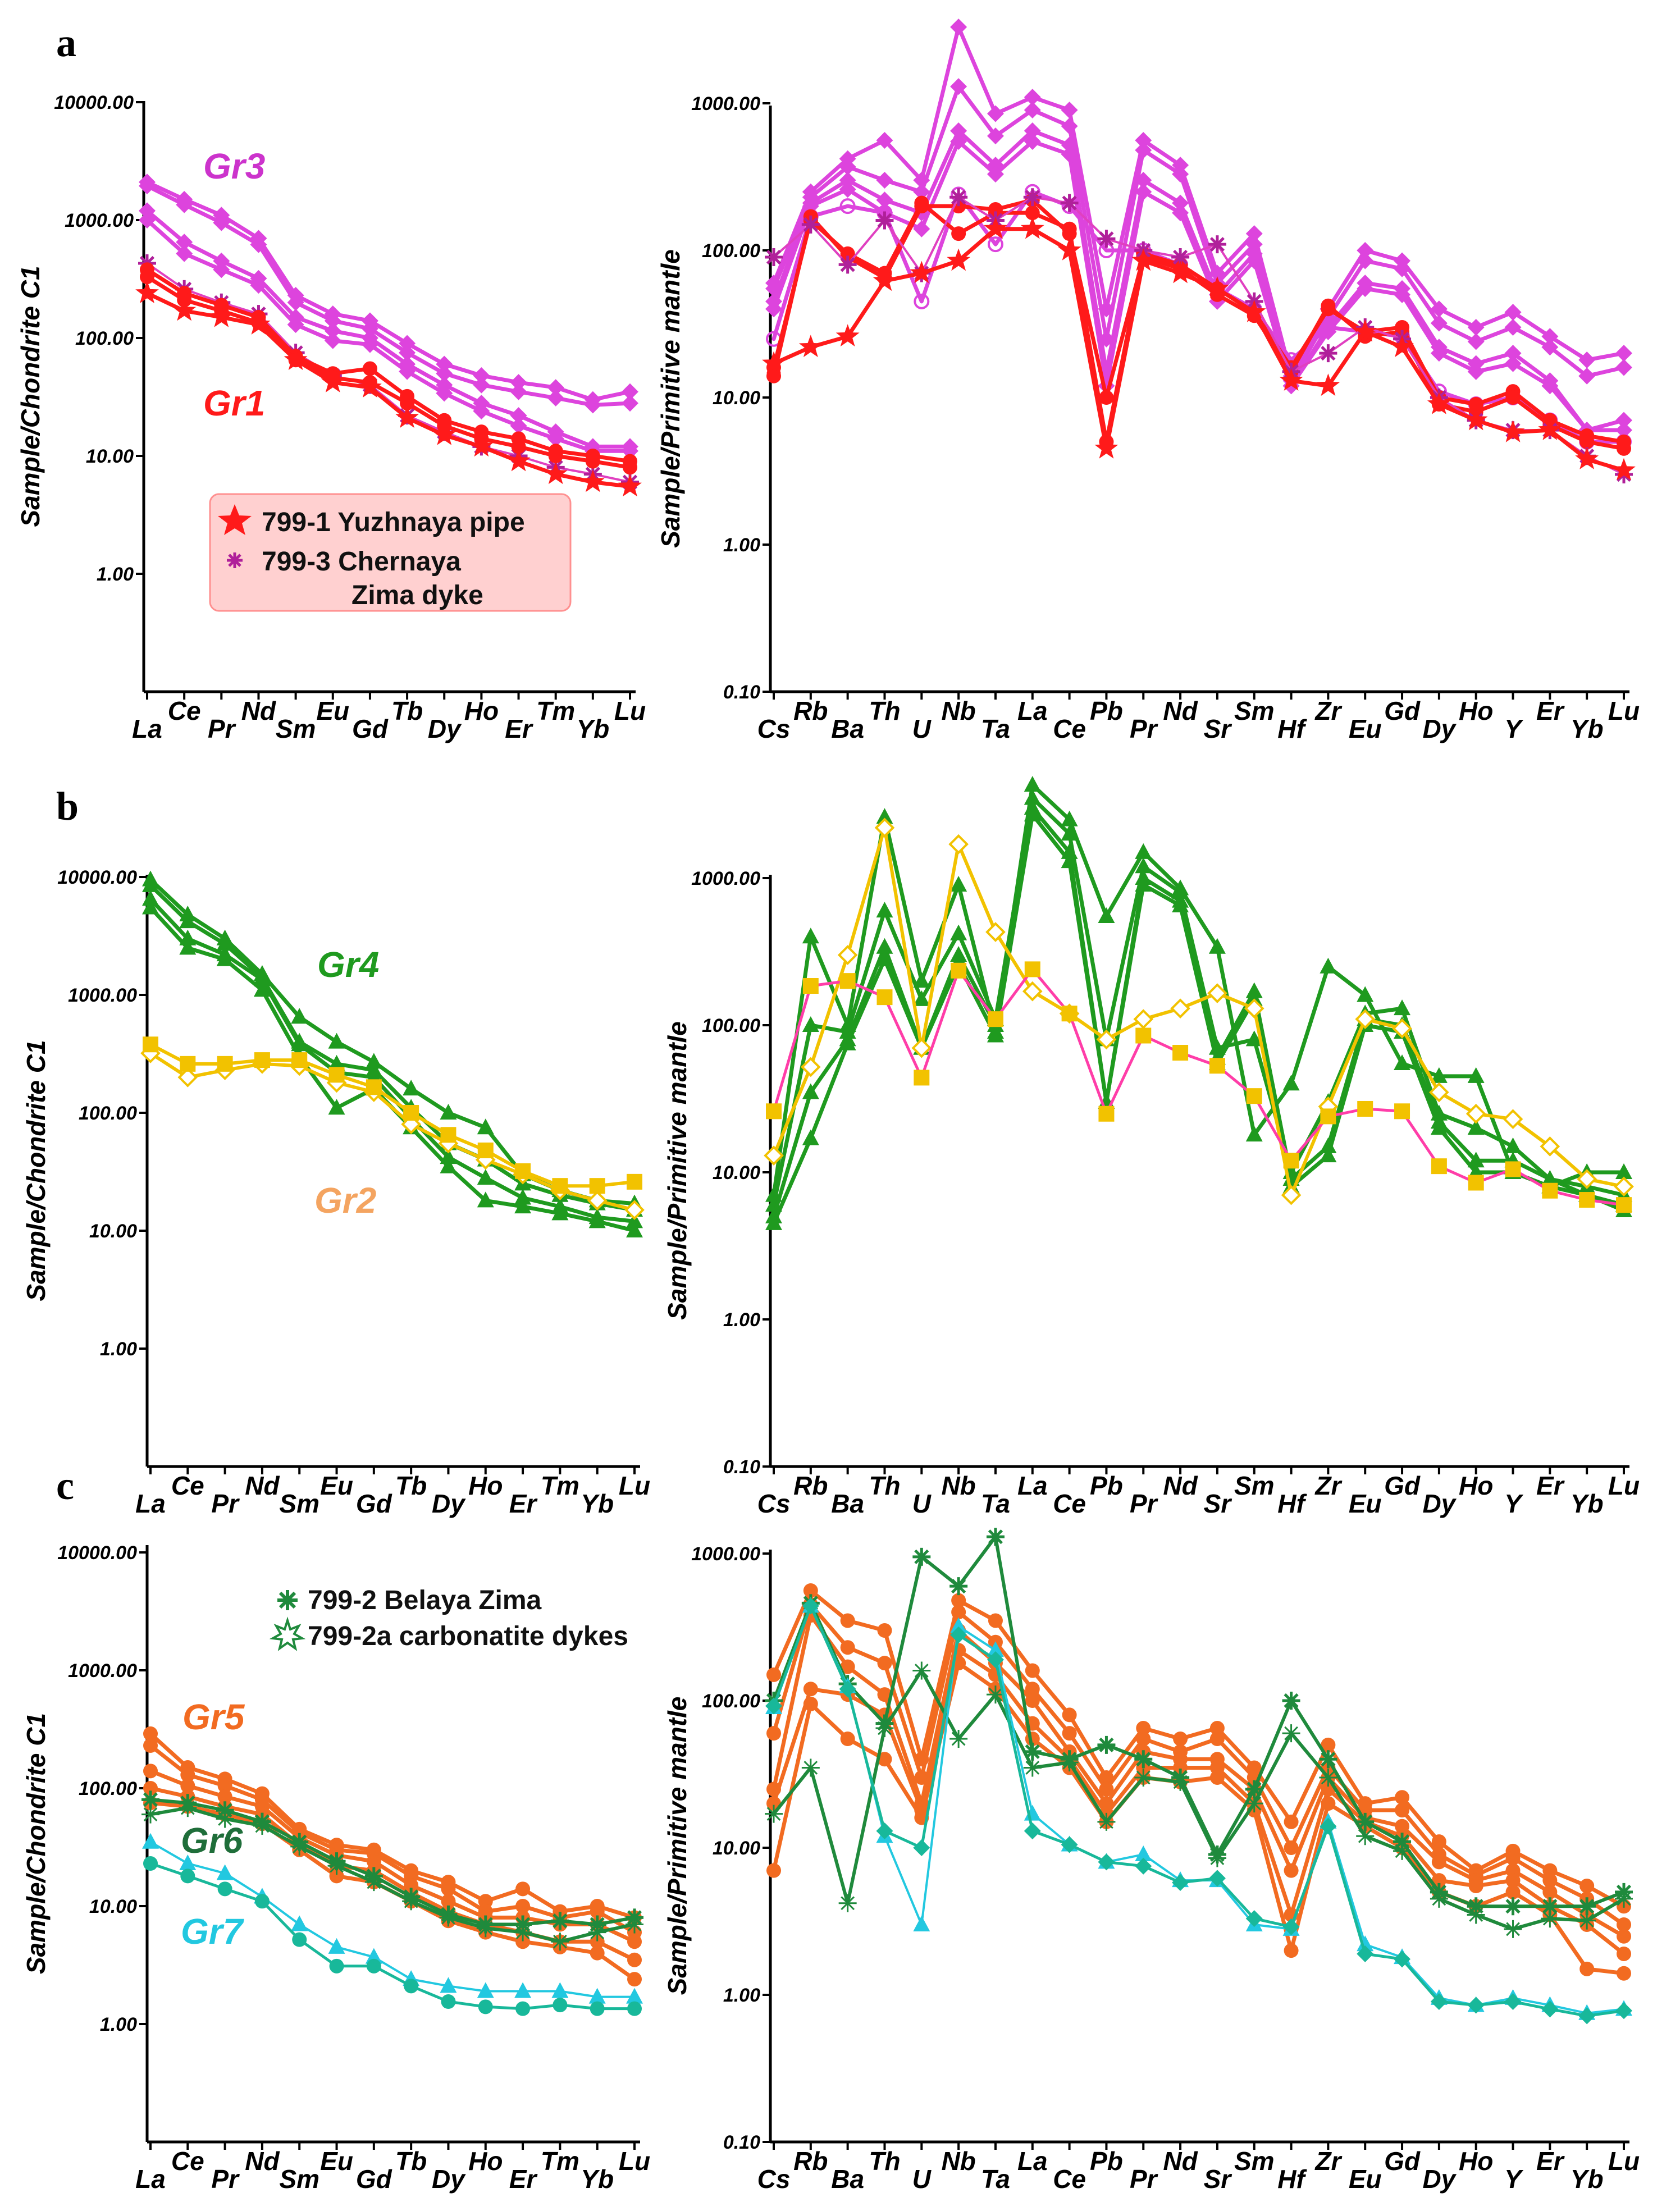 Image resolution: width=1680 pixels, height=2211 pixels. Describe the element at coordinates (1144, 728) in the screenshot. I see `x-tick-label: Pr` at that location.